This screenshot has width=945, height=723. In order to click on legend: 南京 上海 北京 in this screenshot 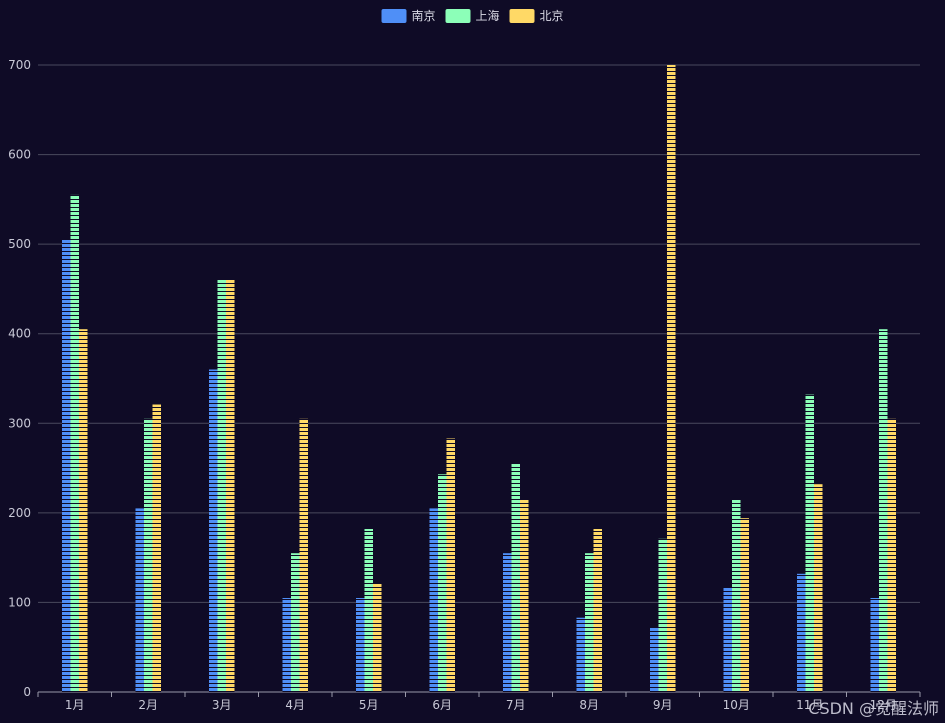, I will do `click(472, 15)`.